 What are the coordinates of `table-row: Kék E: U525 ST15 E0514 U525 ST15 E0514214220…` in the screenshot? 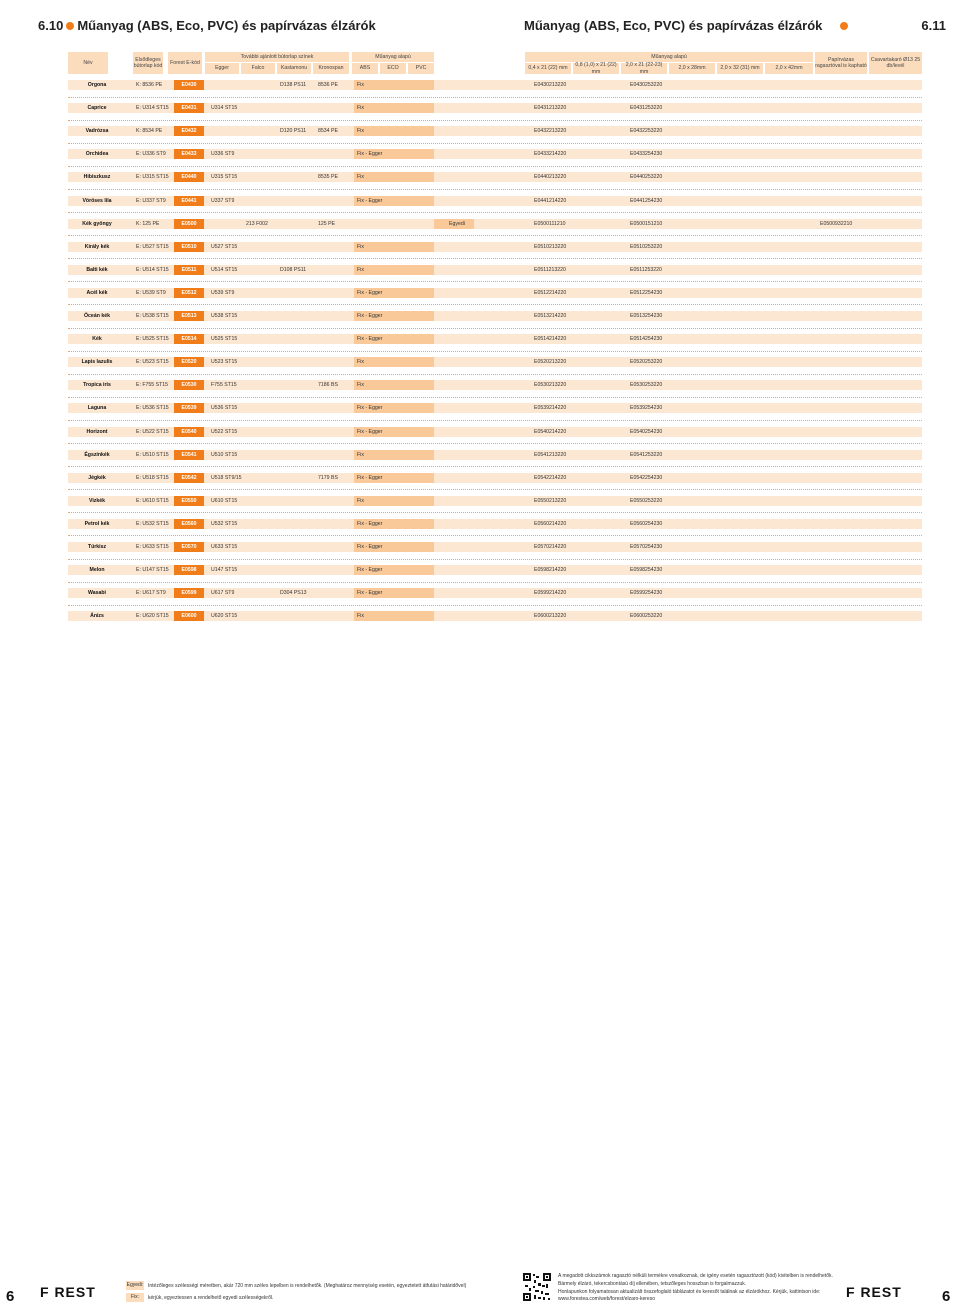 It's located at (495, 339).